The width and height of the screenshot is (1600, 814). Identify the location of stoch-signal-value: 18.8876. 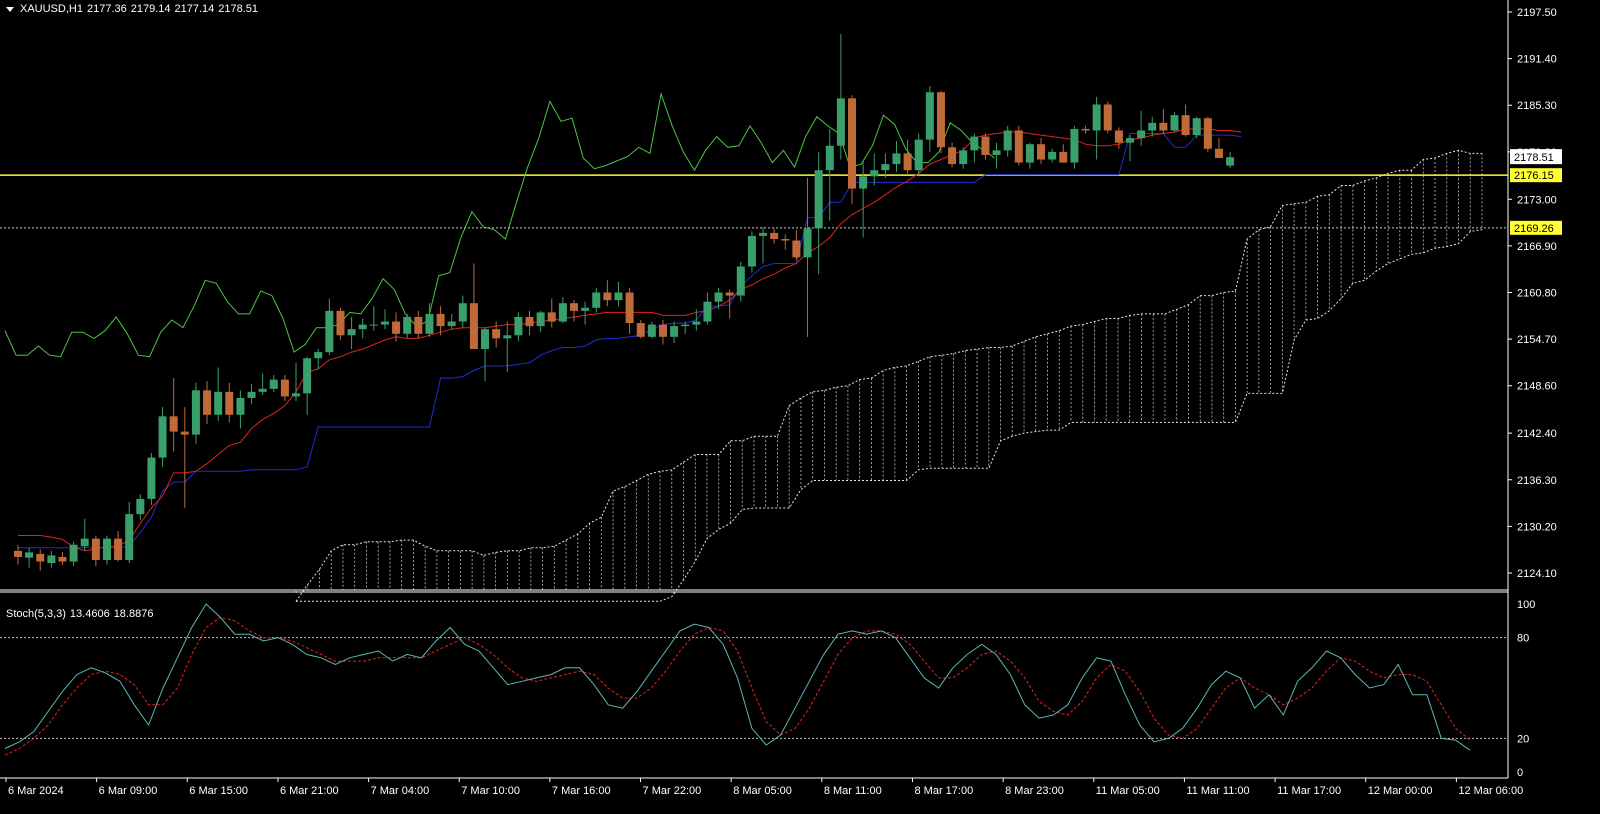
(133, 614).